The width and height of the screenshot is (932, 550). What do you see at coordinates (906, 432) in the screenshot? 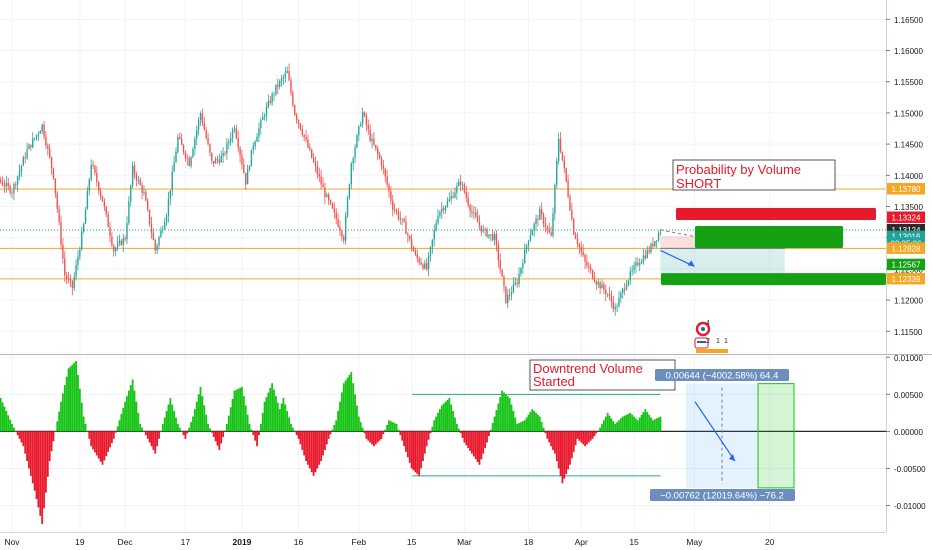
I see `volume-scale: 0.01000 0.00500 0.00000 -0.00500 -0.01000` at bounding box center [906, 432].